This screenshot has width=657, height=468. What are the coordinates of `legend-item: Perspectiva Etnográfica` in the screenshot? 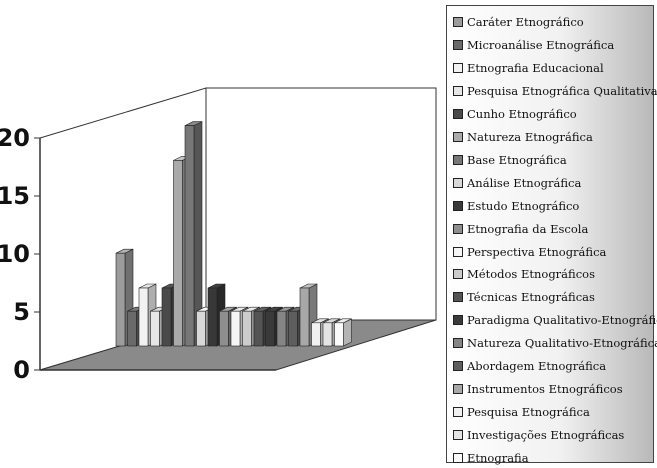 It's located at (529, 252).